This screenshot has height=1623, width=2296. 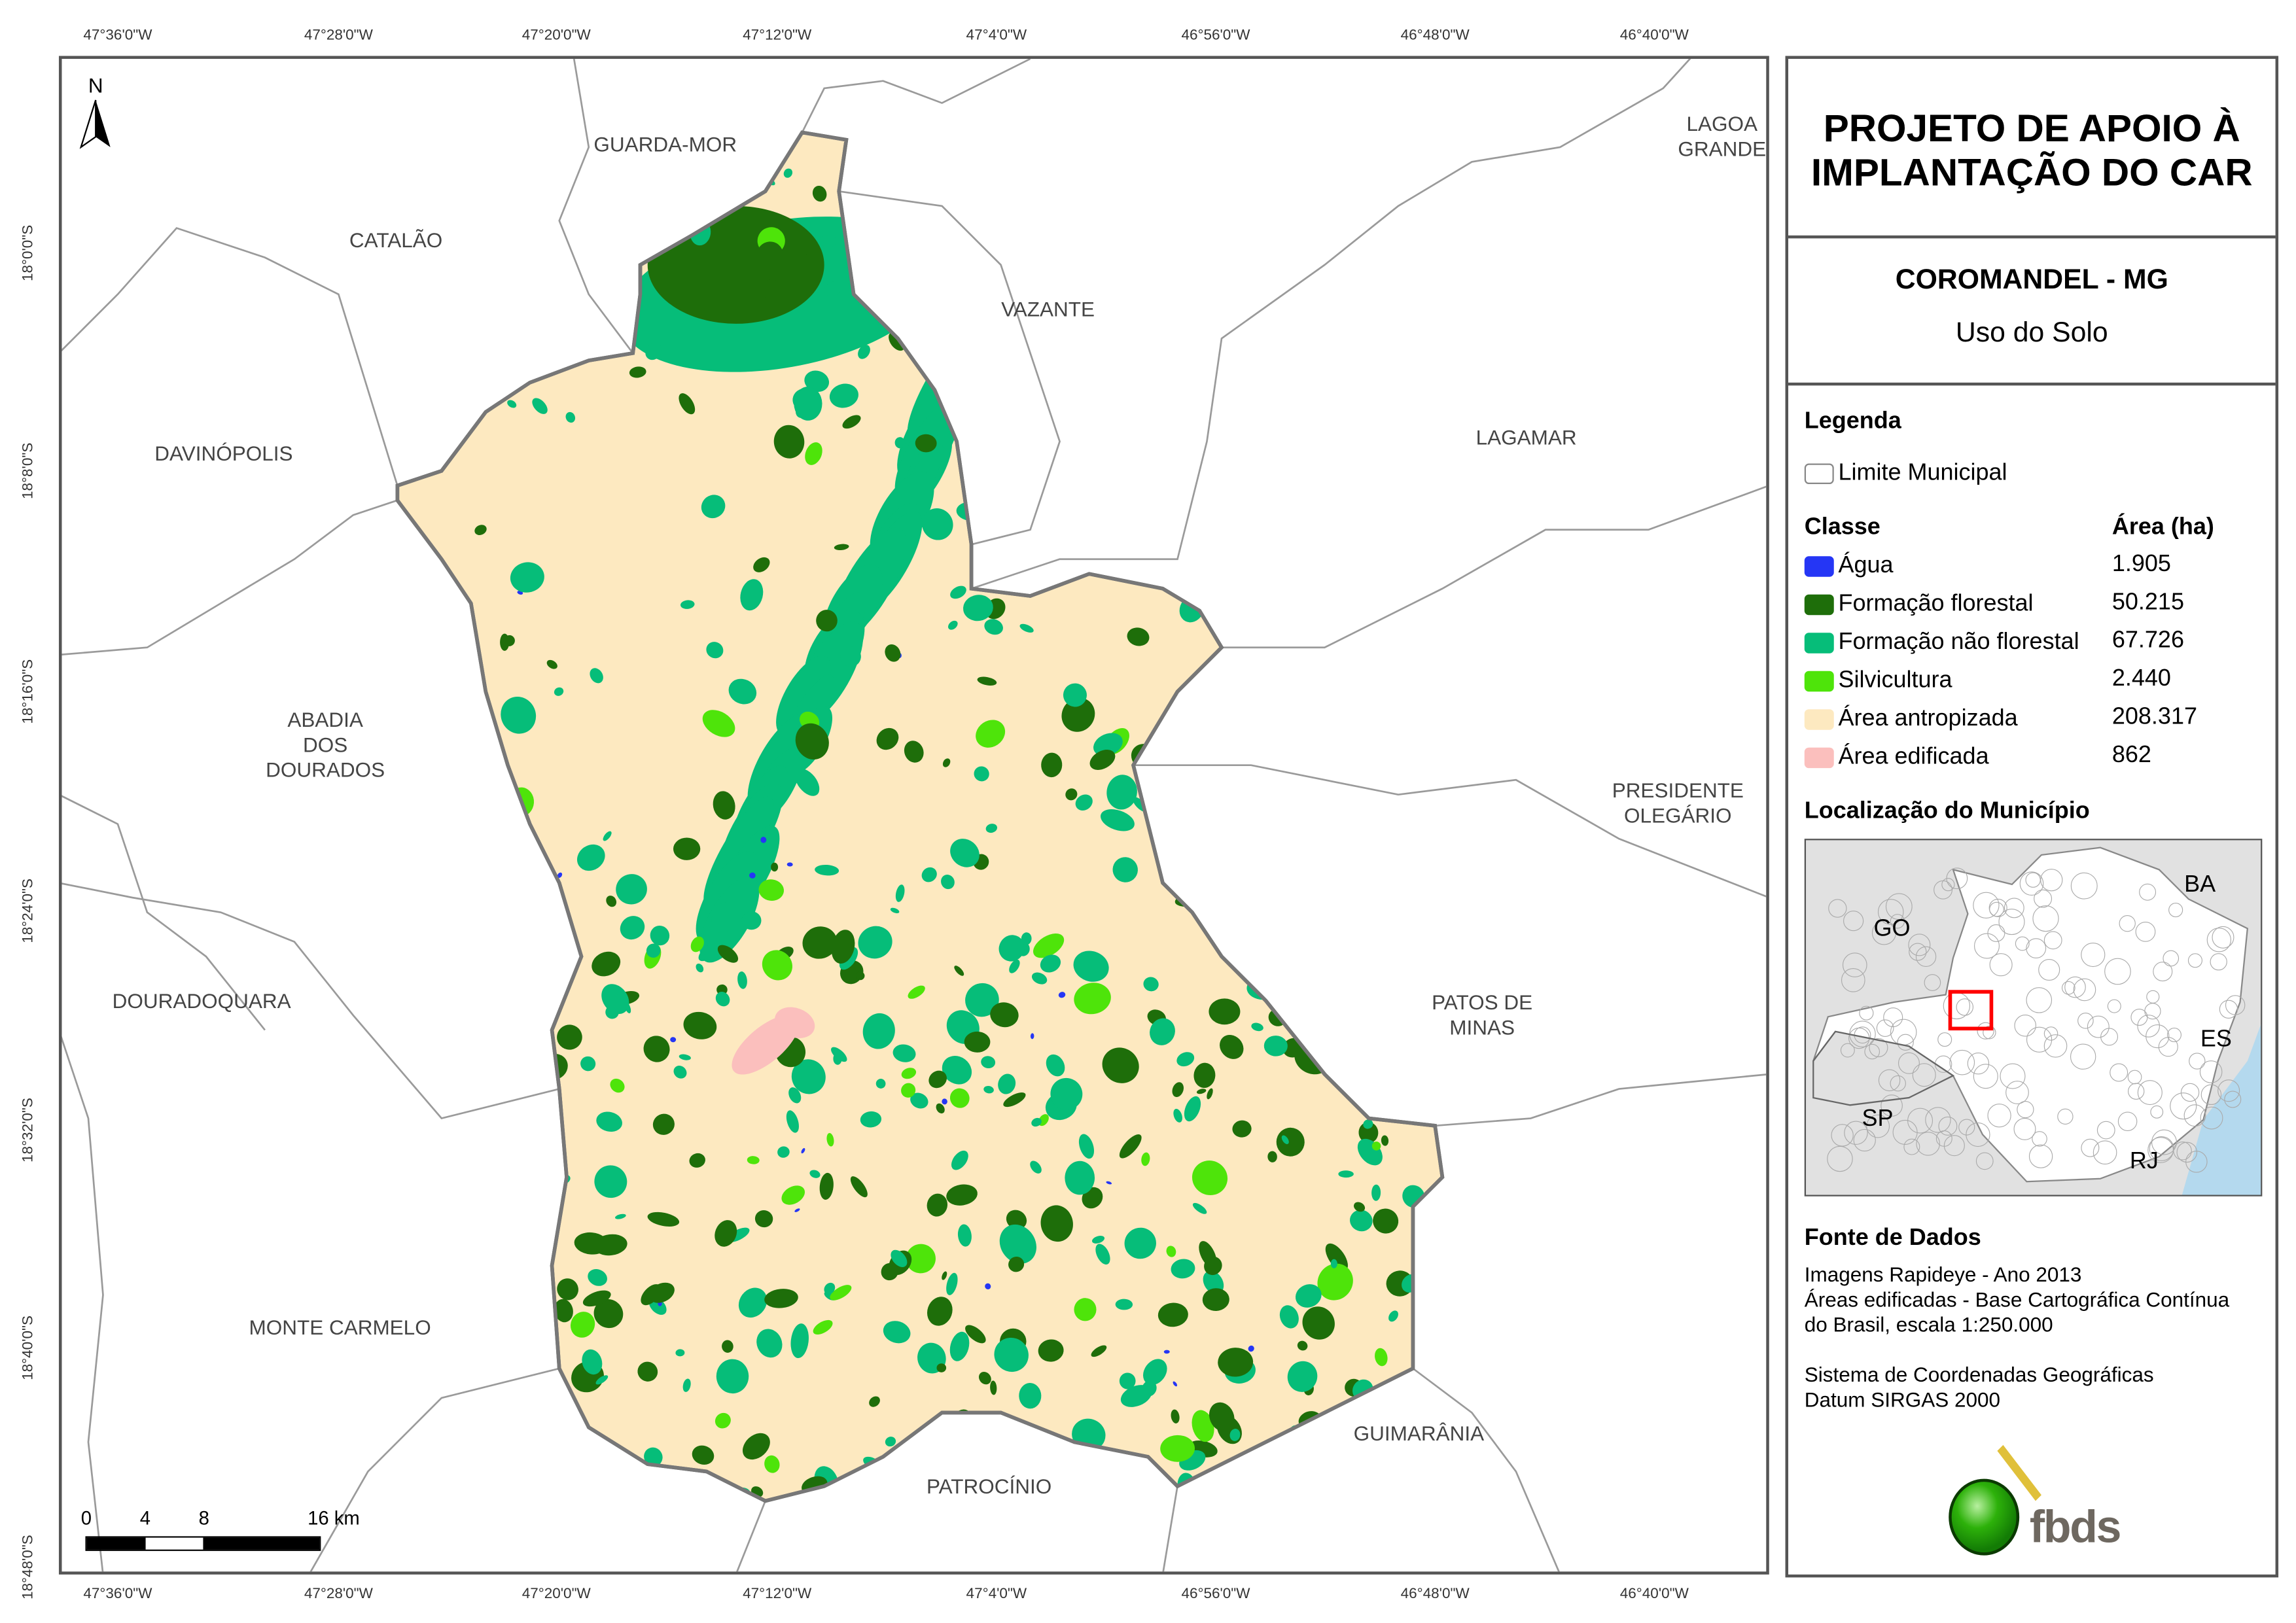 What do you see at coordinates (1896, 758) in the screenshot?
I see `legend-item: Área edificada` at bounding box center [1896, 758].